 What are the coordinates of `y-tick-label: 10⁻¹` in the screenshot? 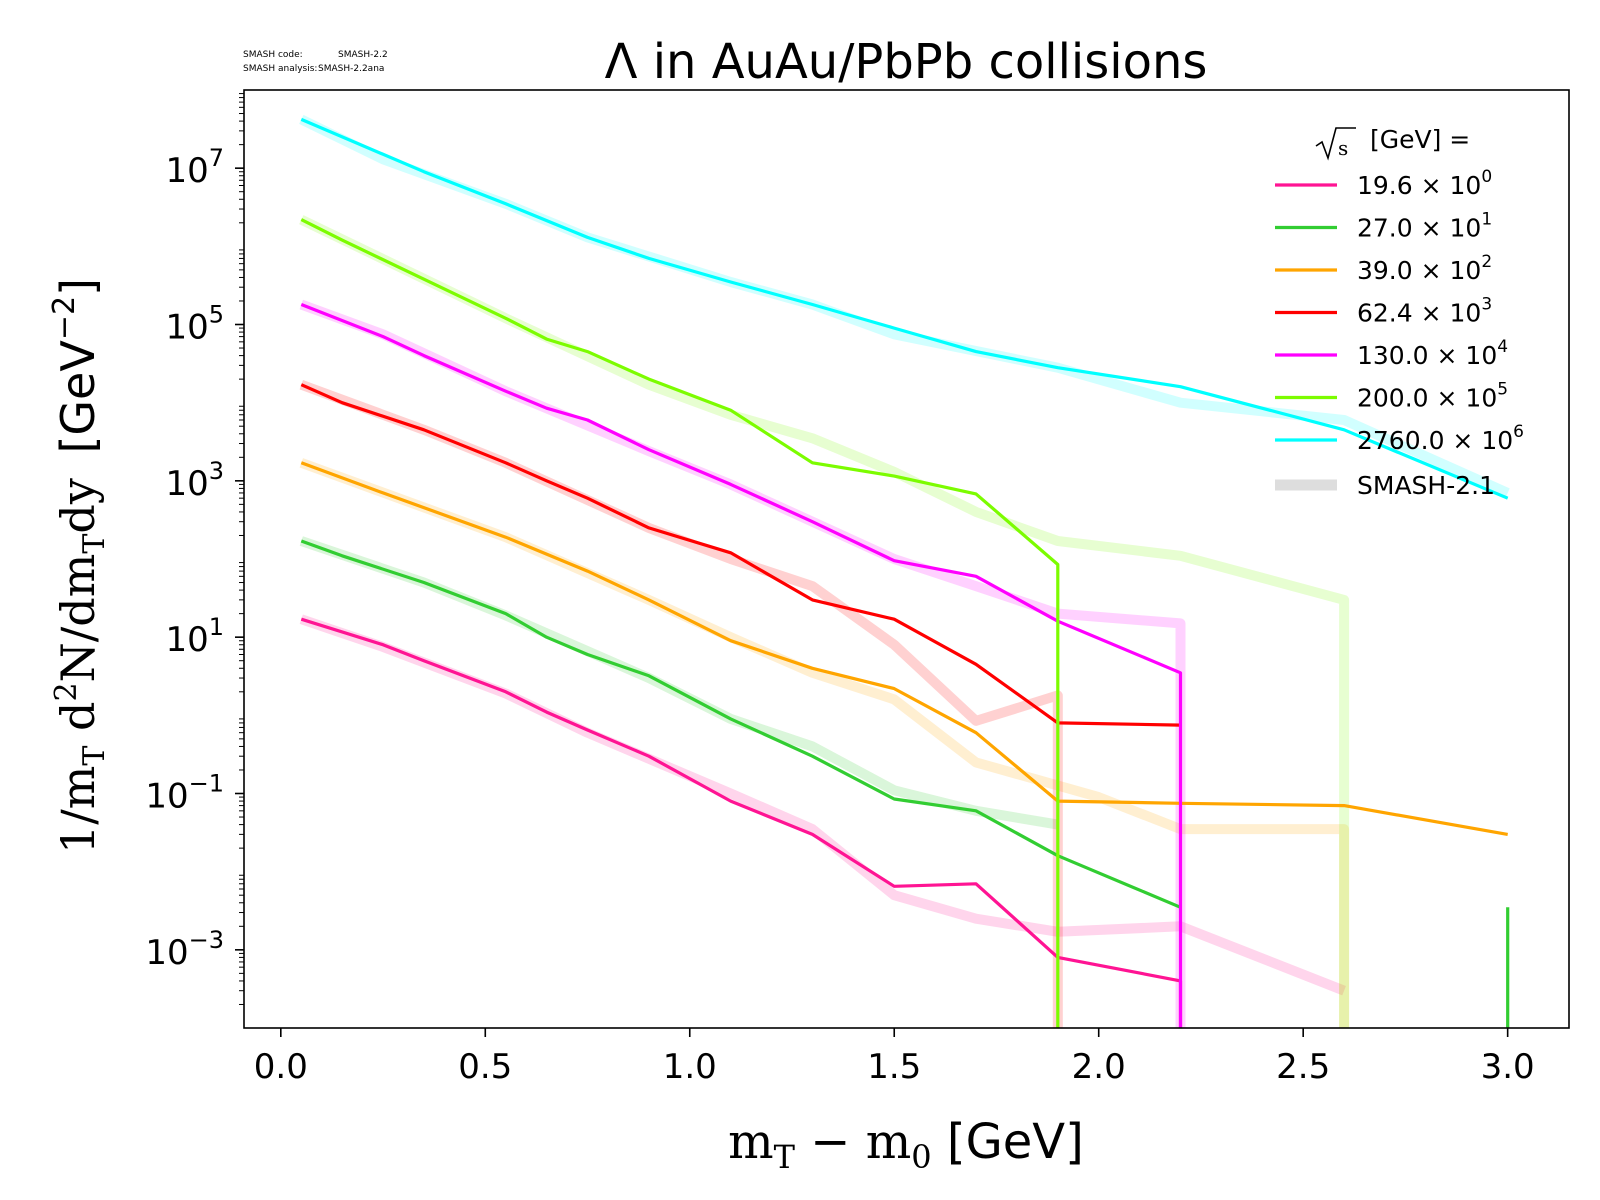 It's located at (184, 793).